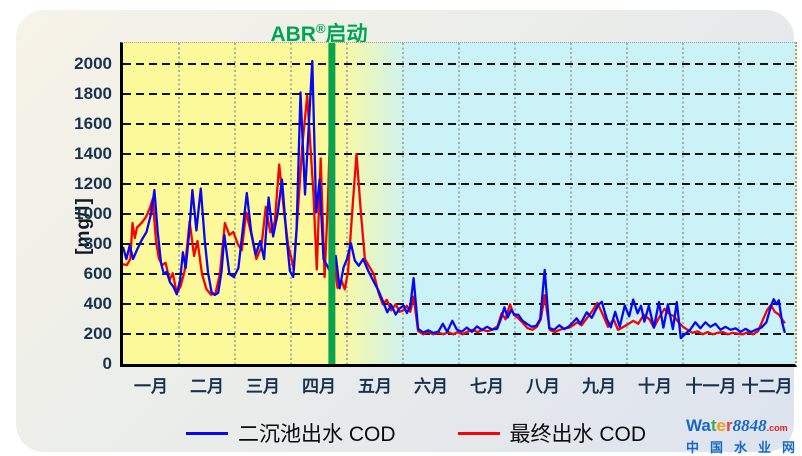 Image resolution: width=802 pixels, height=456 pixels. What do you see at coordinates (431, 386) in the screenshot?
I see `x-month-label: 六月` at bounding box center [431, 386].